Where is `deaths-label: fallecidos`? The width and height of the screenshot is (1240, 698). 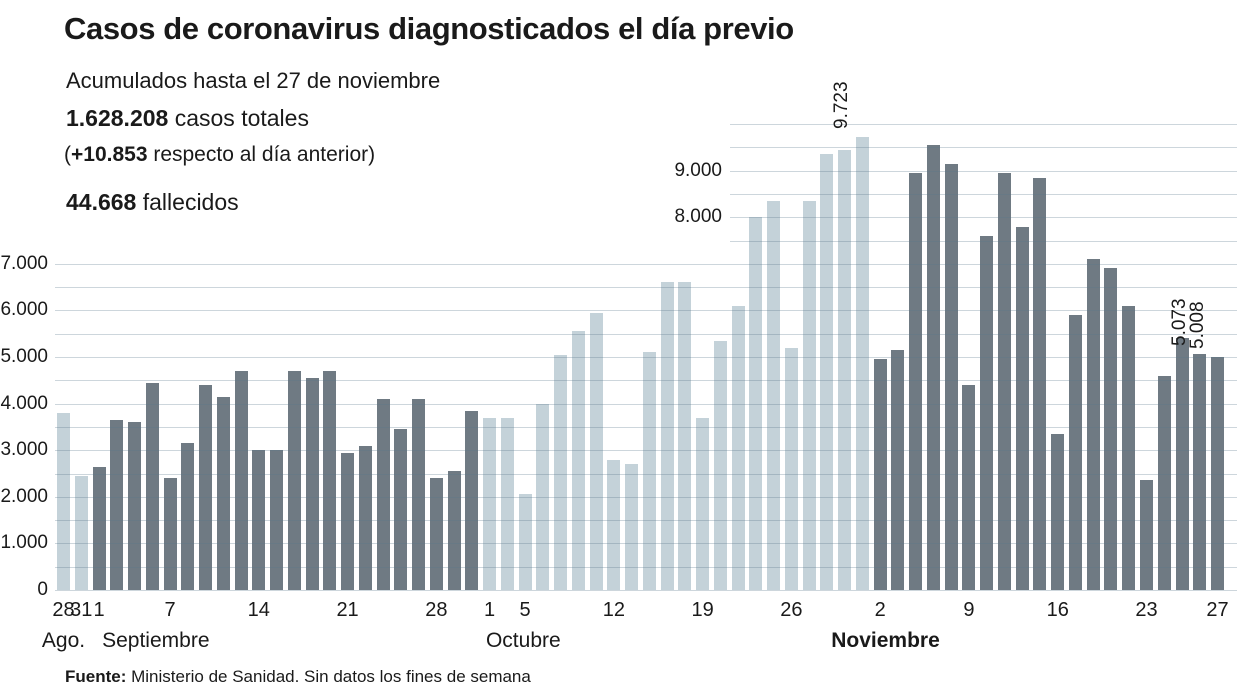 deaths-label: fallecidos is located at coordinates (187, 202).